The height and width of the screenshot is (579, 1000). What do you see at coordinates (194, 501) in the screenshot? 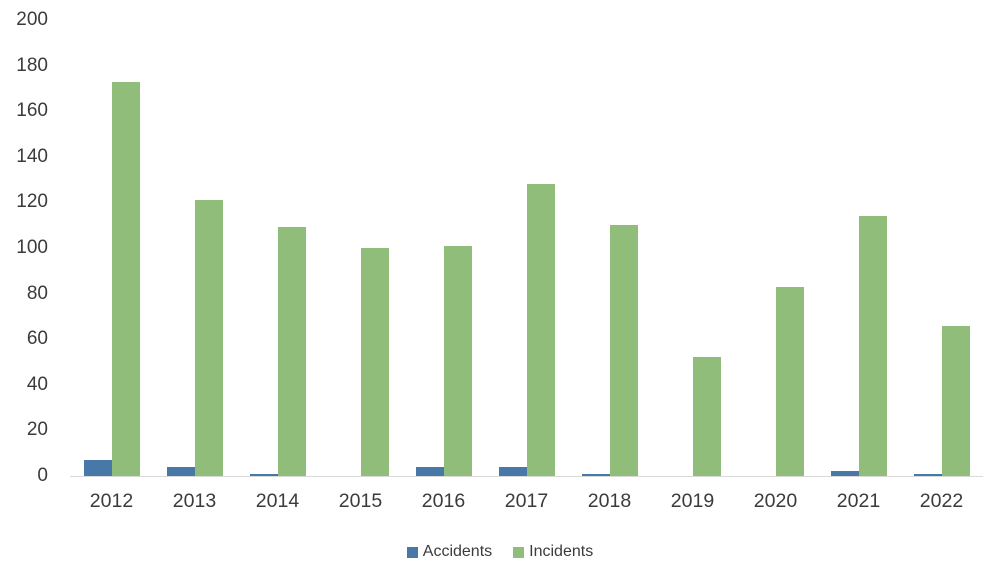
I see `x-tick-label-2013: 2013` at bounding box center [194, 501].